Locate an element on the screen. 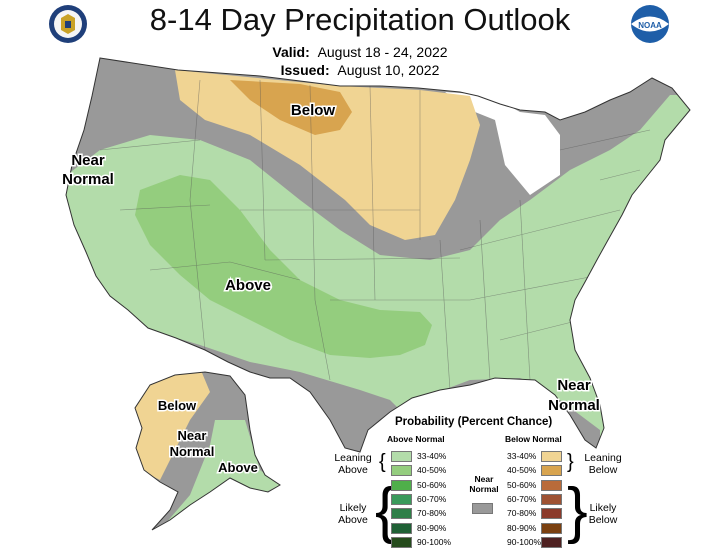 The width and height of the screenshot is (720, 557). legend-brace-leaning-below: } is located at coordinates (570, 462).